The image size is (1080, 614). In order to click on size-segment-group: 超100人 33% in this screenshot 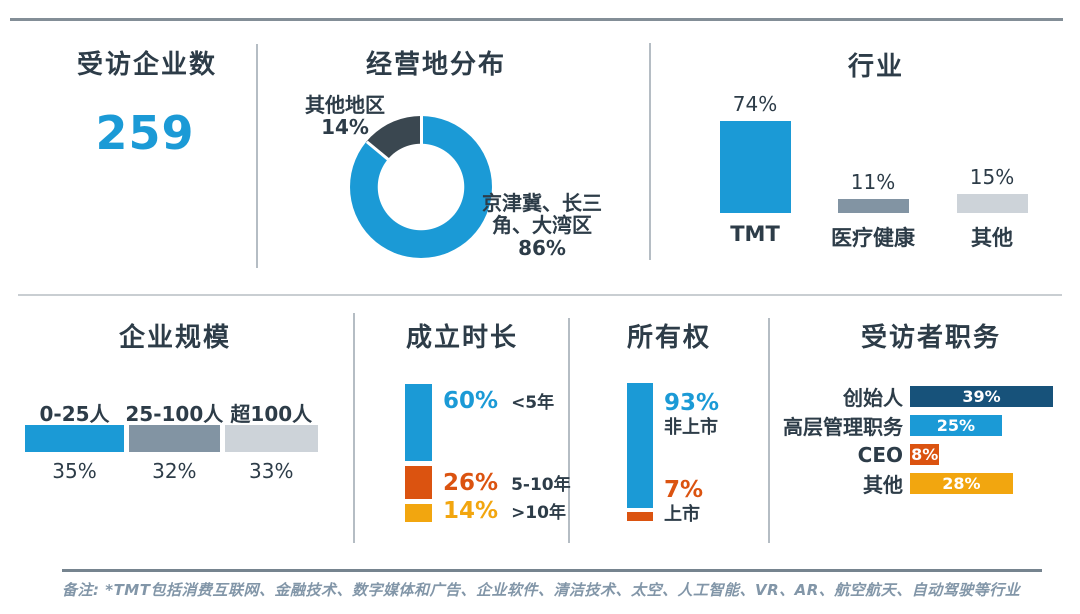, I will do `click(271, 440)`.